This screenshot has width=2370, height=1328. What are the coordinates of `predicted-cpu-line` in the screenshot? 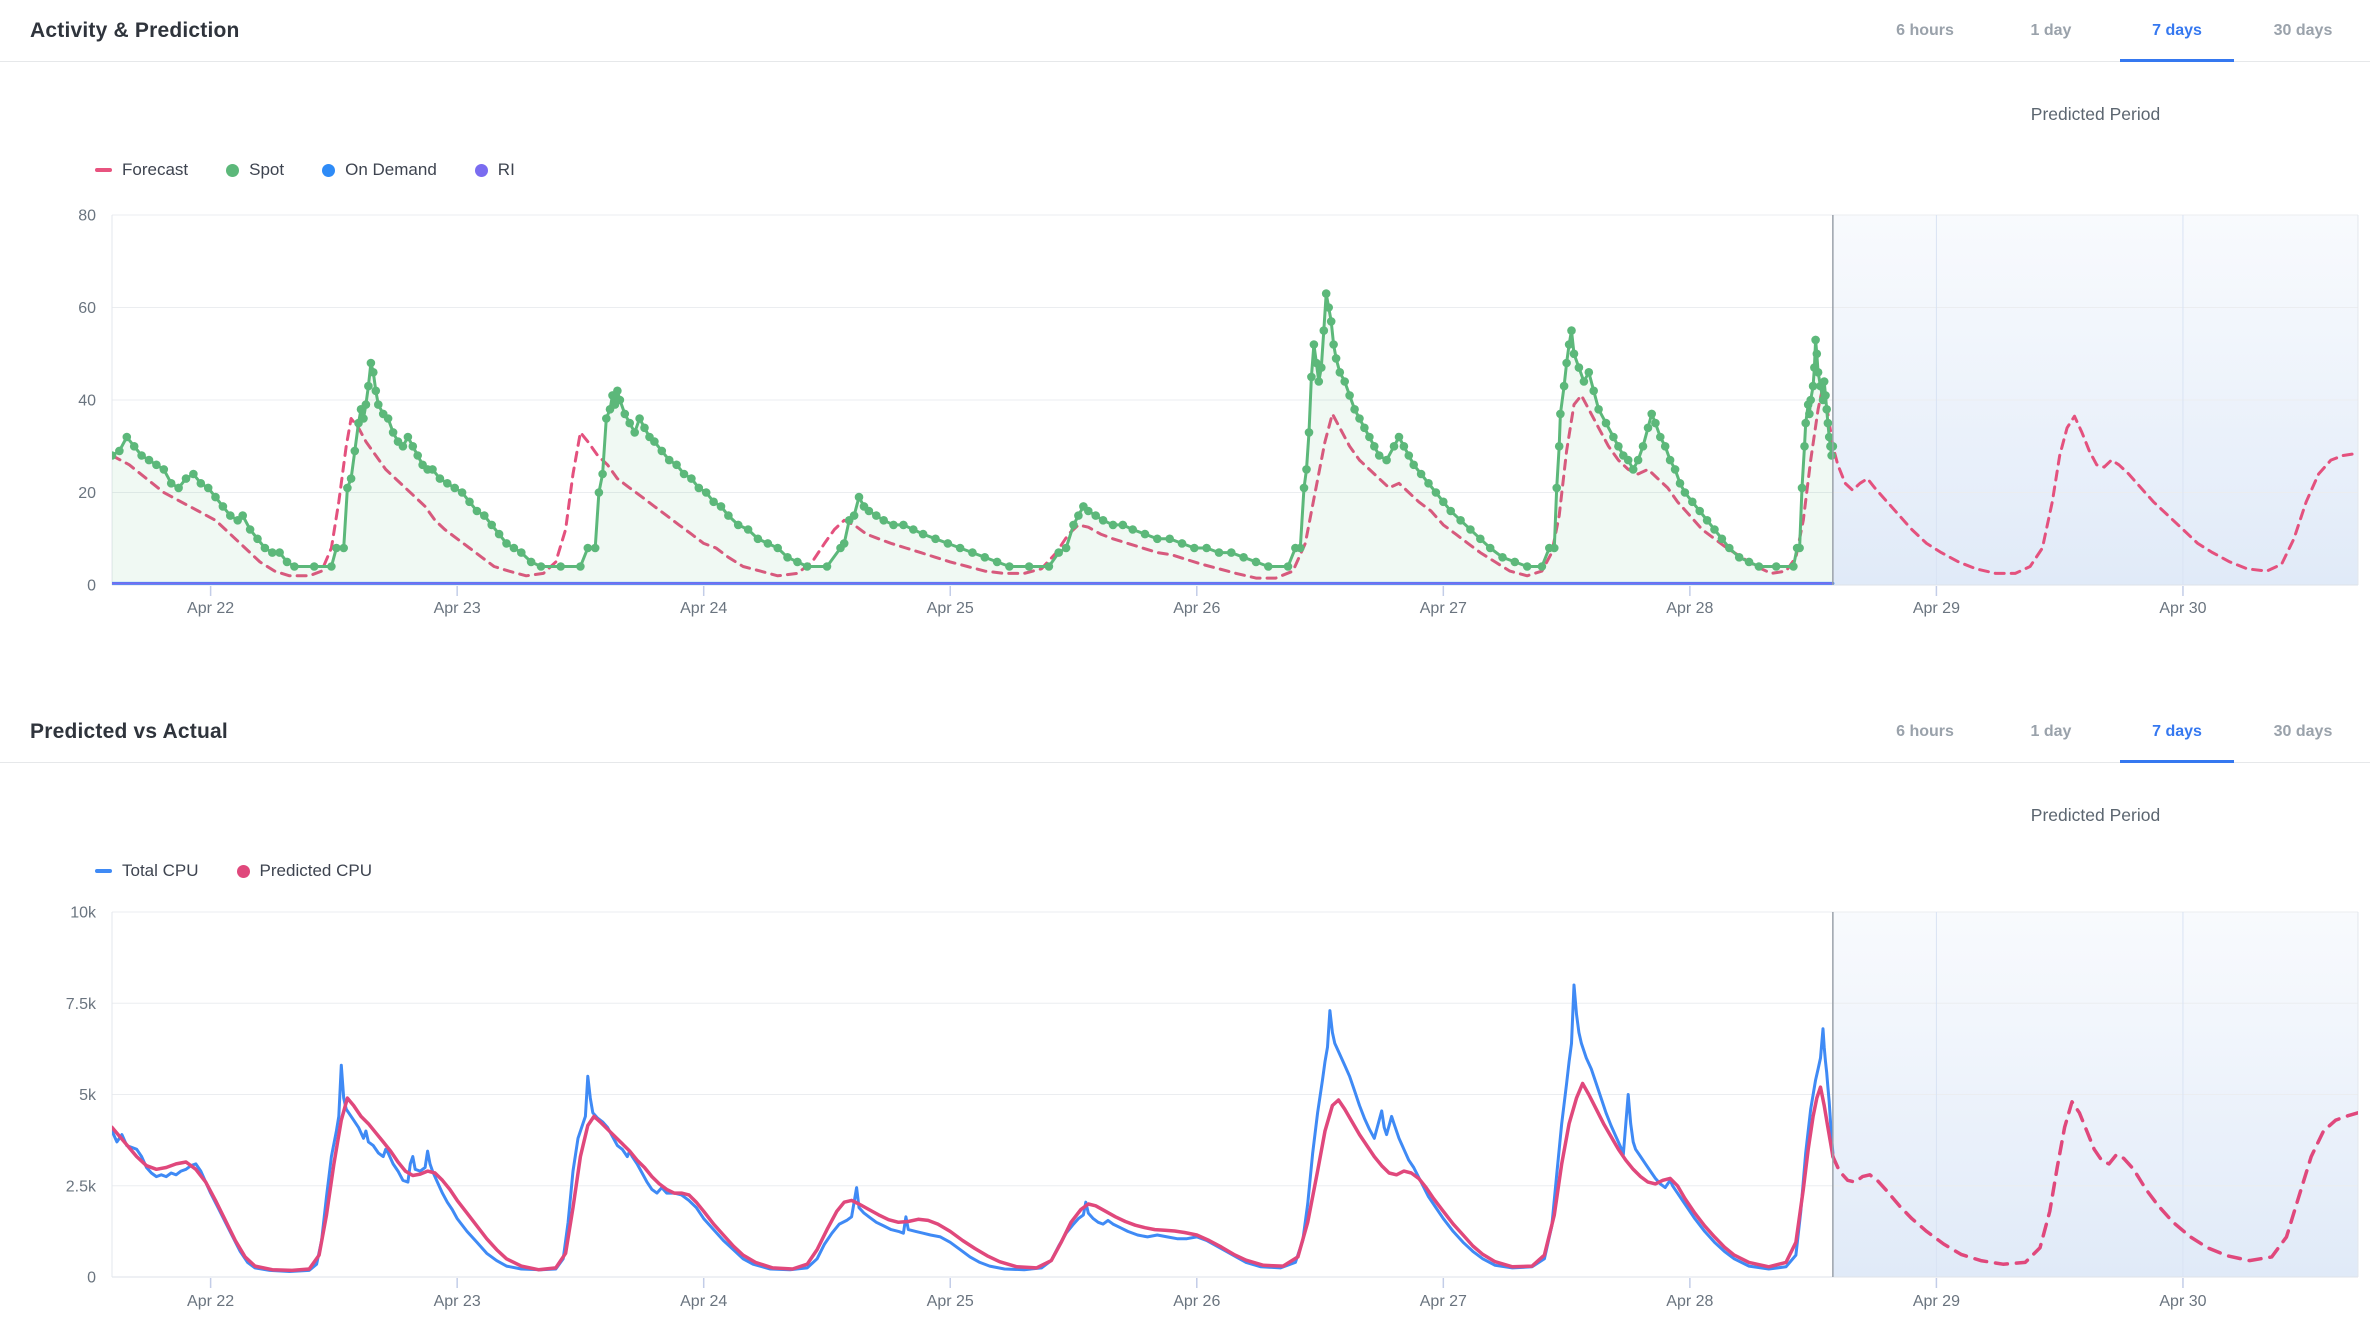 It's located at (973, 1177).